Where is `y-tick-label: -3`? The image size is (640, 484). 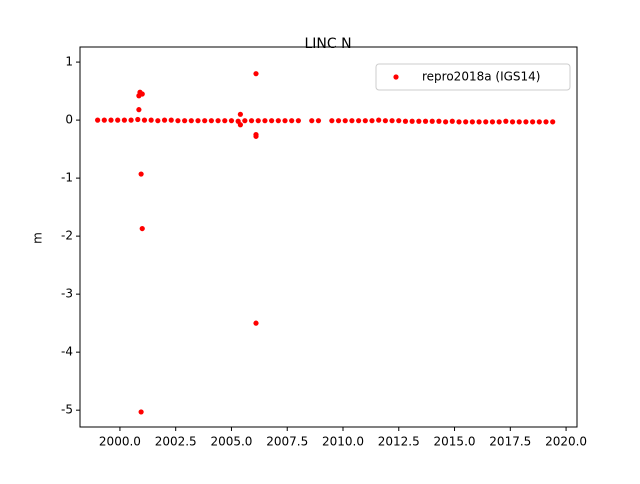 y-tick-label: -3 is located at coordinates (67, 294).